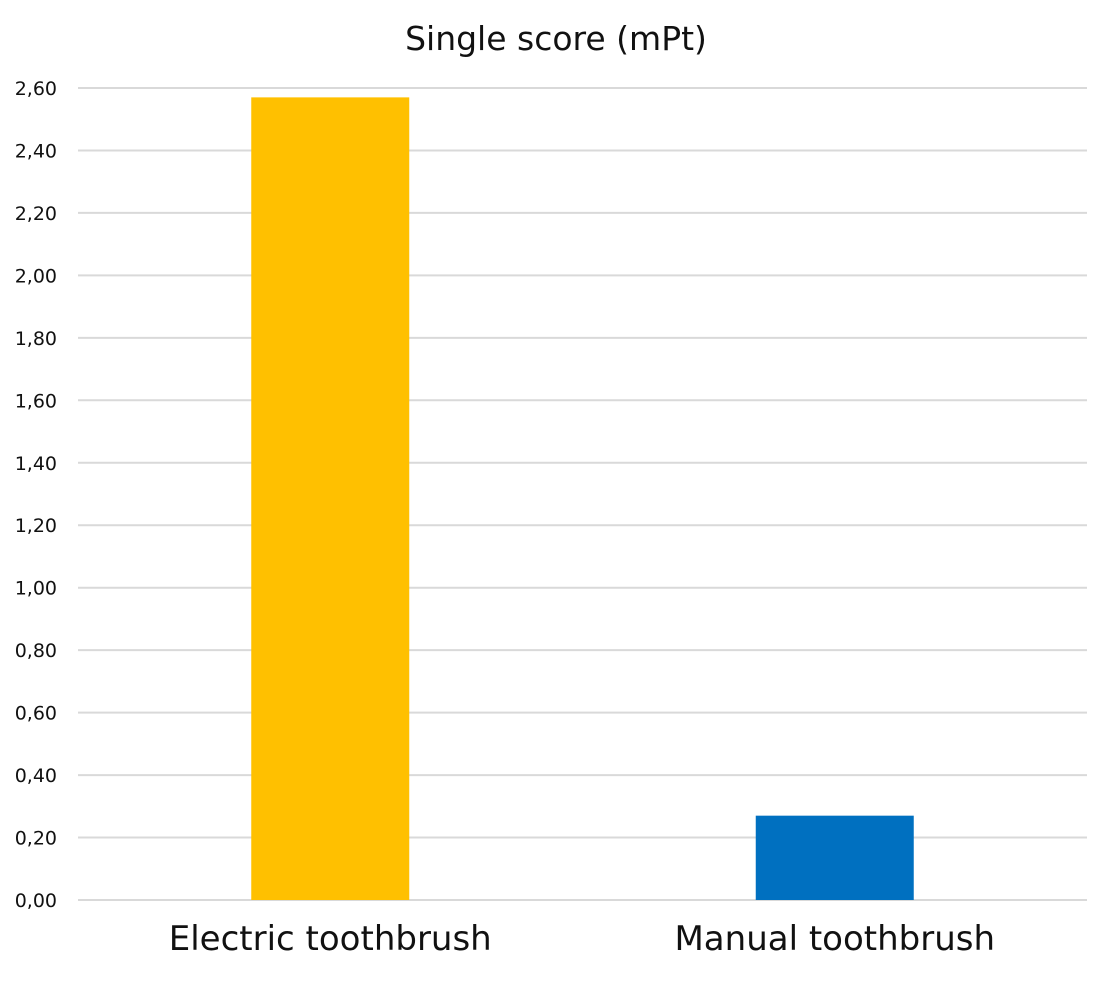  I want to click on y-tick-label: 1,60, so click(36, 401).